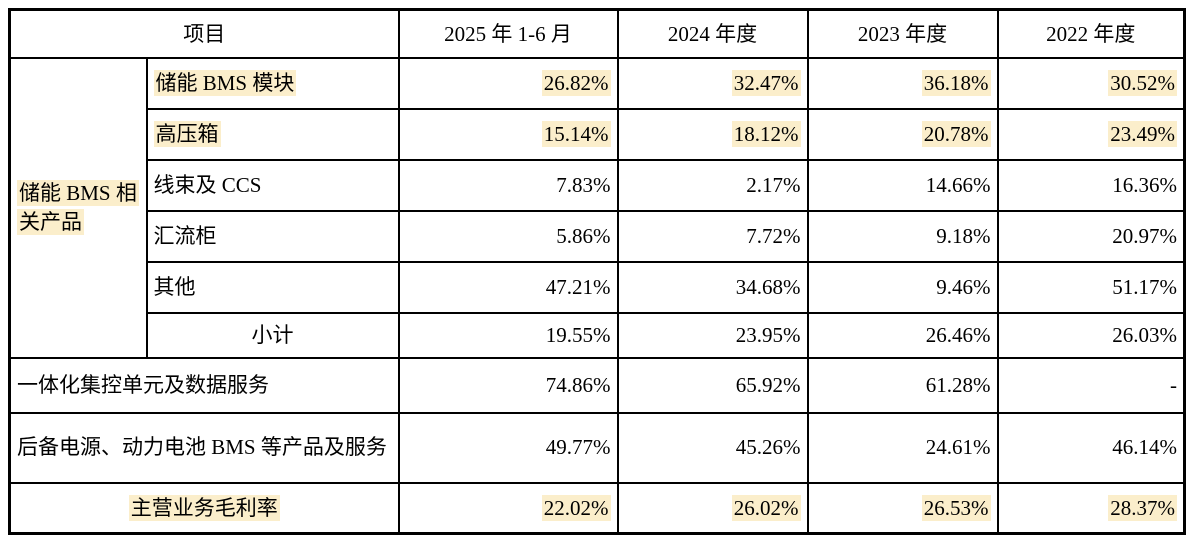  I want to click on value-cell: 74.86%, so click(508, 385).